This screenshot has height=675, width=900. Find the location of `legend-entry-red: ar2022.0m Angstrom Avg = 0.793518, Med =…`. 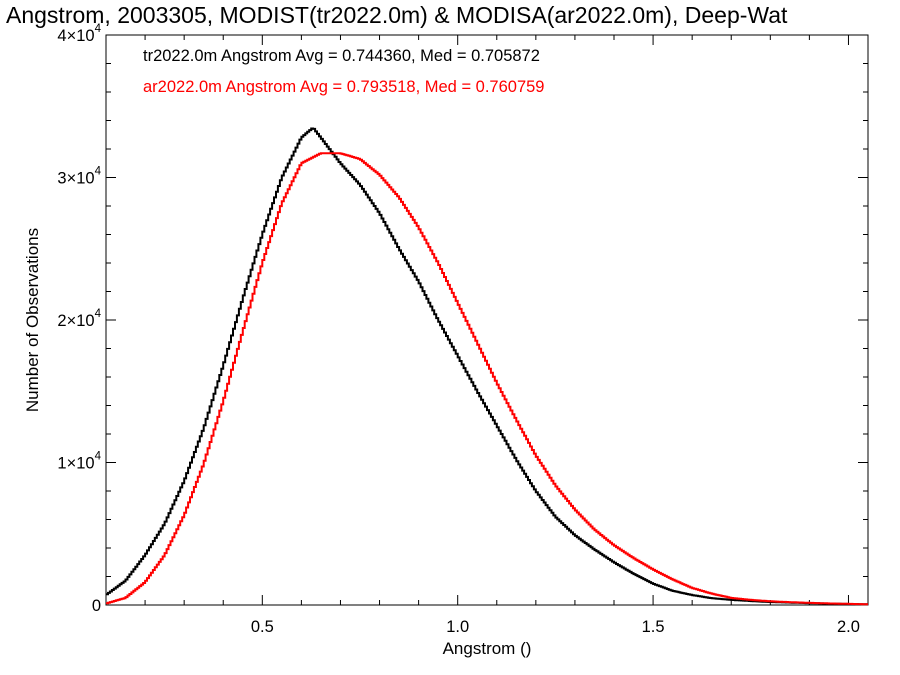

legend-entry-red: ar2022.0m Angstrom Avg = 0.793518, Med =… is located at coordinates (344, 87).